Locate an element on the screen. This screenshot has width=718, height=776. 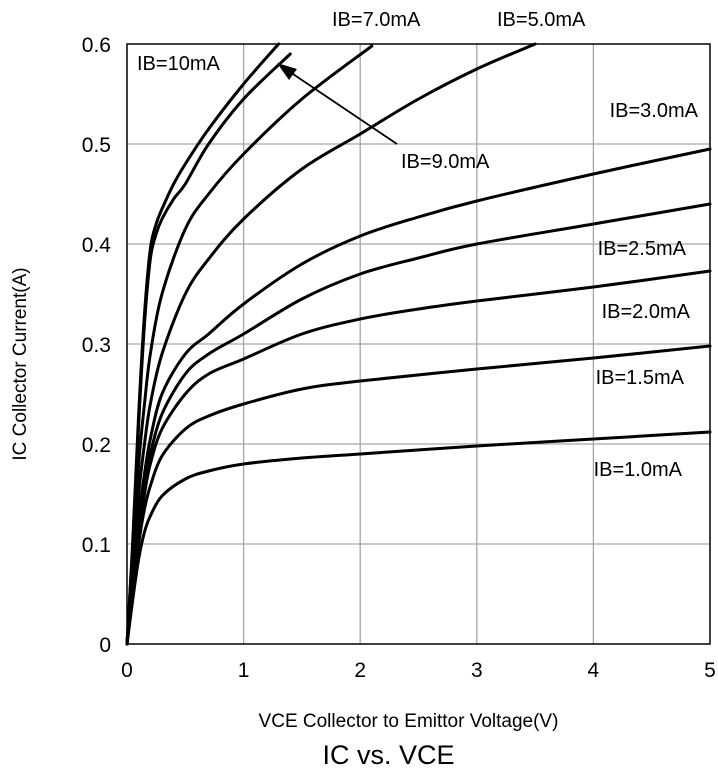
curve-label-ib-1-5ma: IB=1.5mA is located at coordinates (640, 378).